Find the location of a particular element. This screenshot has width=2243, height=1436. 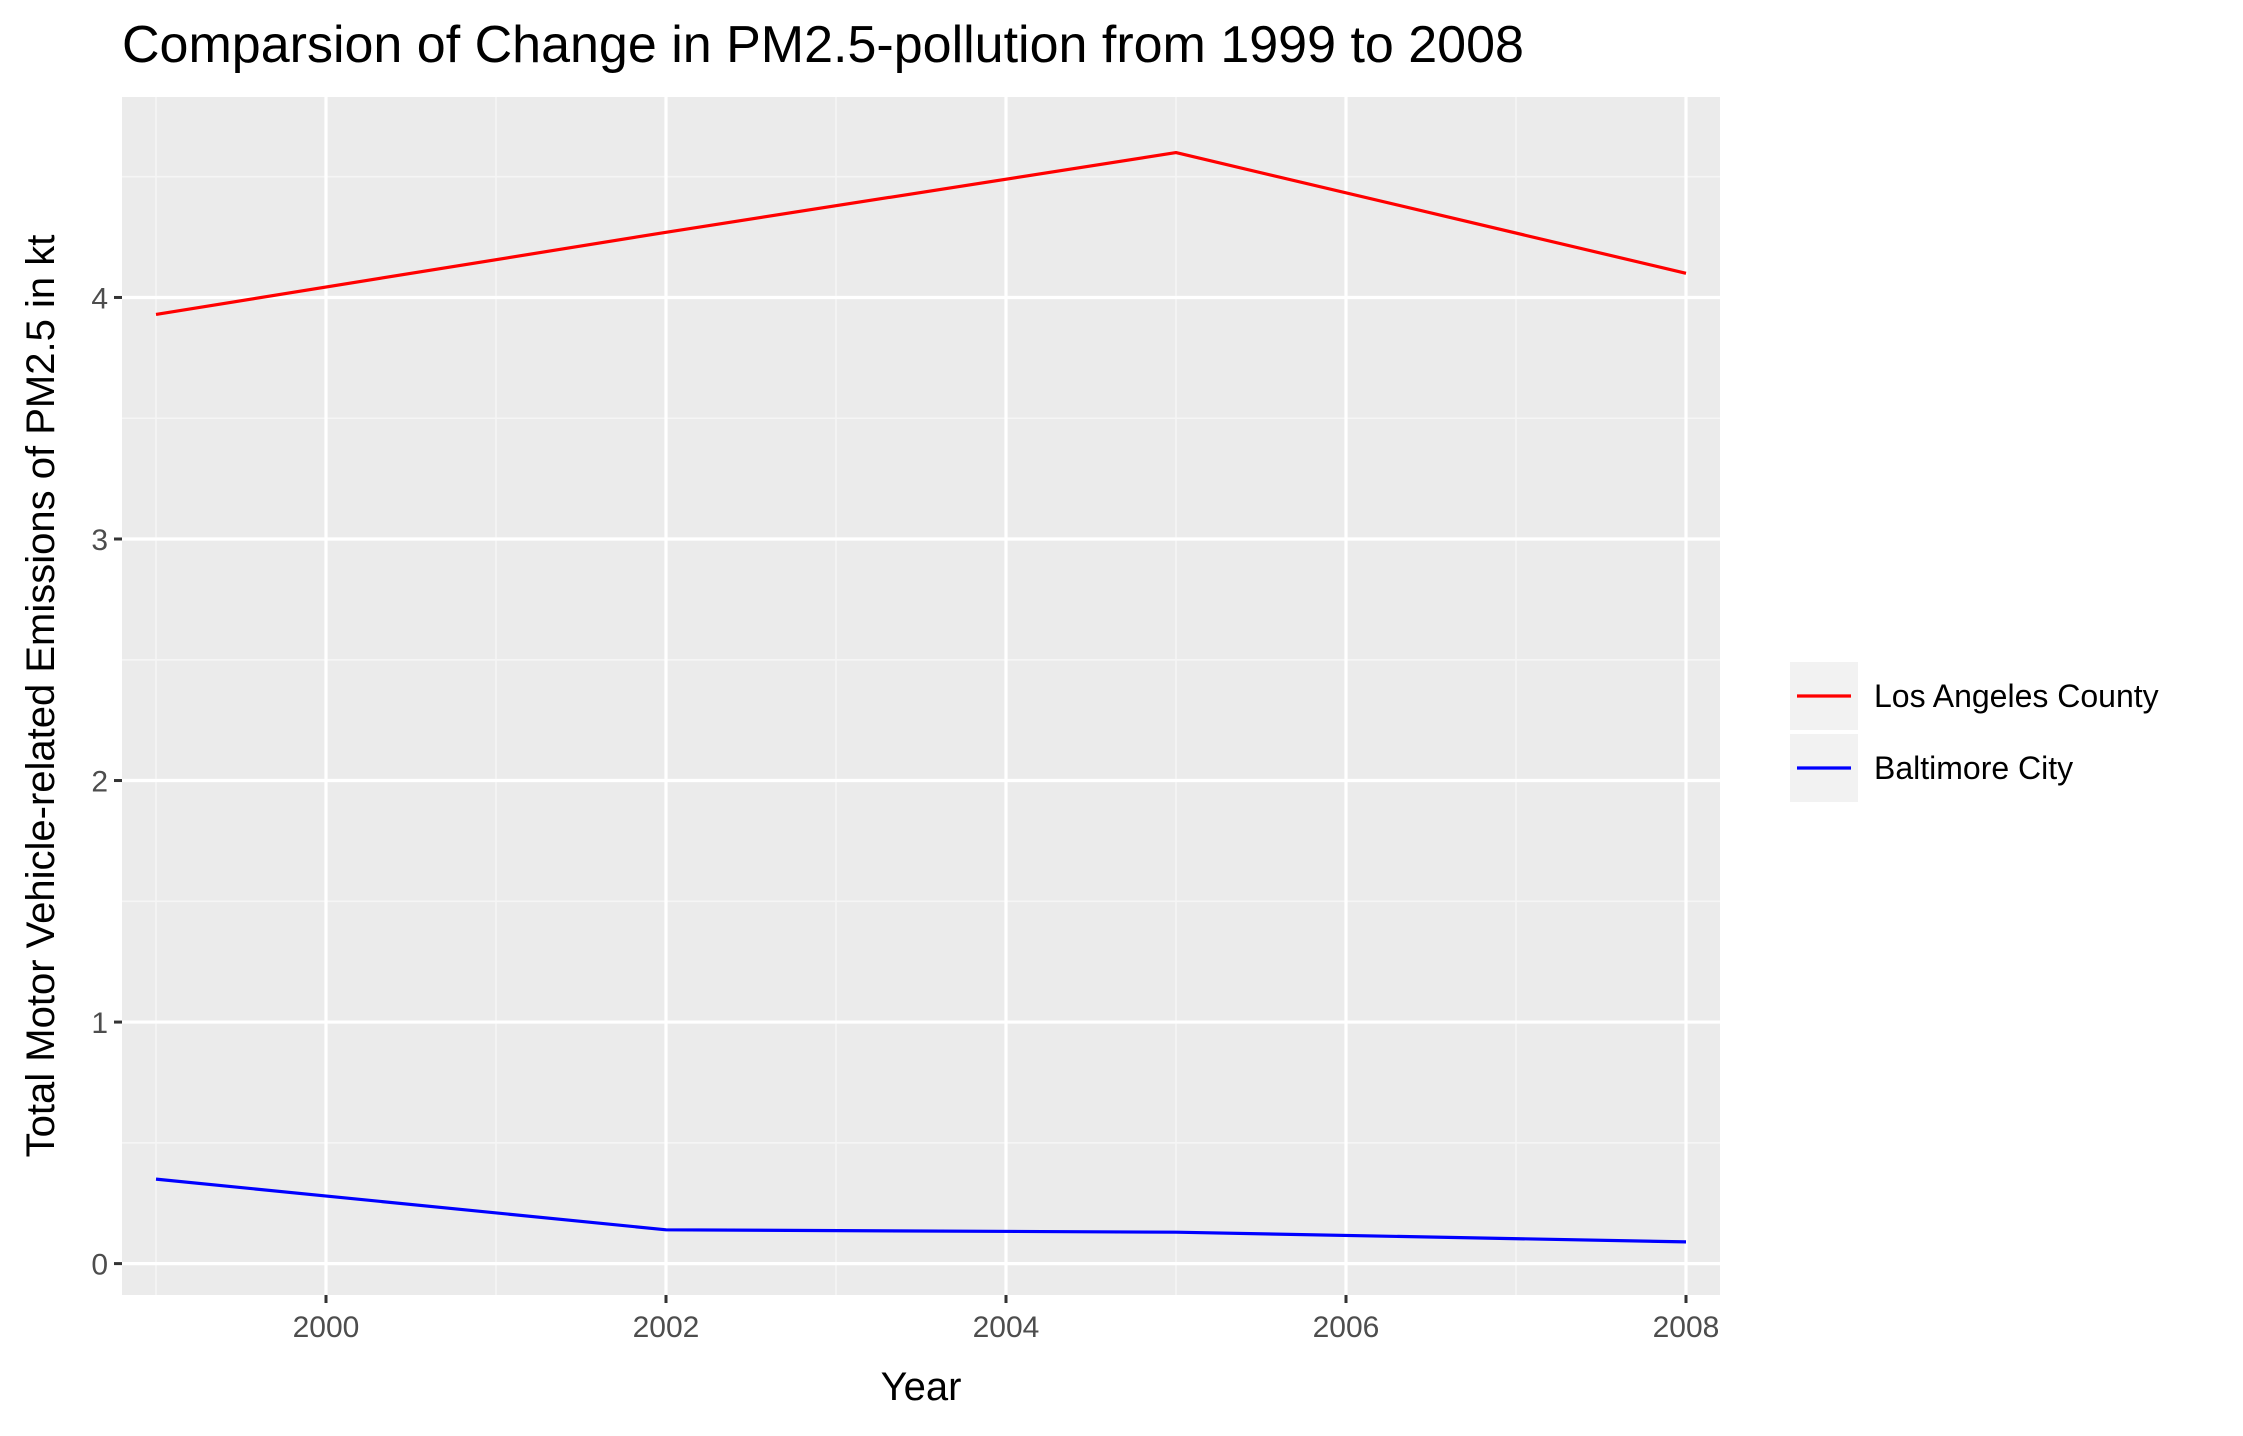

x-tick-label: 2004 is located at coordinates (1006, 1327).